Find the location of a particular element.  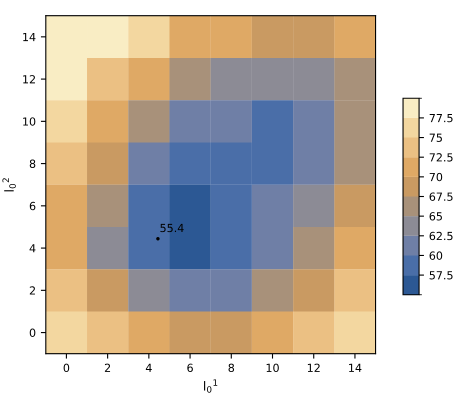

color-bar-label: 75 is located at coordinates (436, 138).